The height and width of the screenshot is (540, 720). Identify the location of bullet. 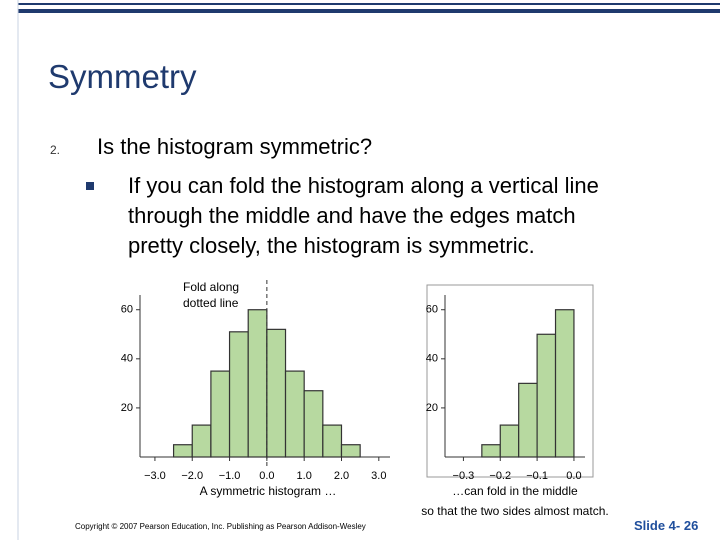
(90, 186).